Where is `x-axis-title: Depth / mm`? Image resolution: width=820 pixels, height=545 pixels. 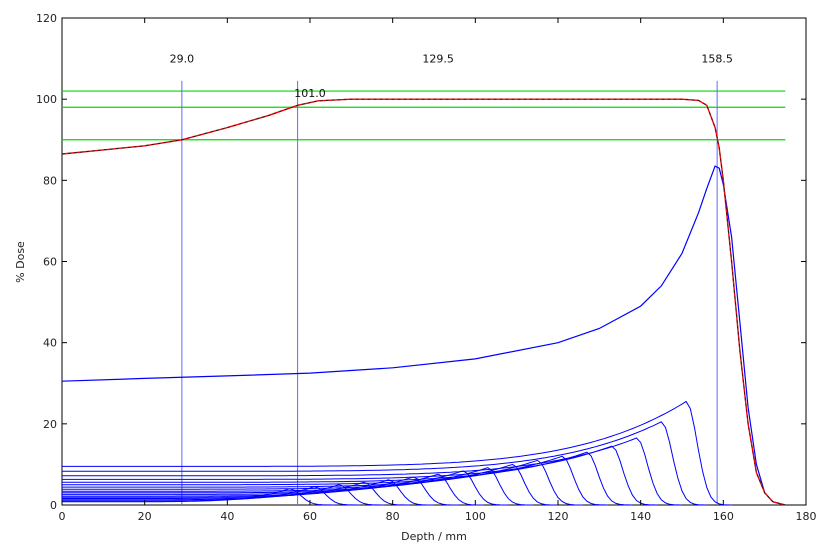
x-axis-title: Depth / mm is located at coordinates (434, 536).